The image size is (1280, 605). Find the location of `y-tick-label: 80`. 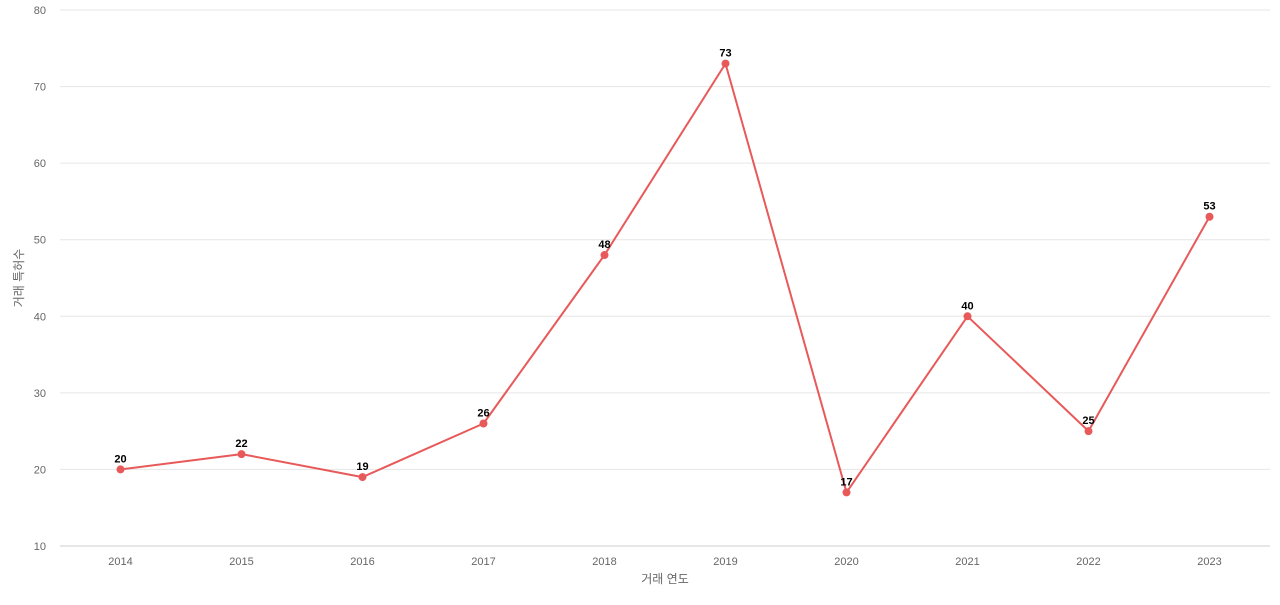

y-tick-label: 80 is located at coordinates (40, 11).